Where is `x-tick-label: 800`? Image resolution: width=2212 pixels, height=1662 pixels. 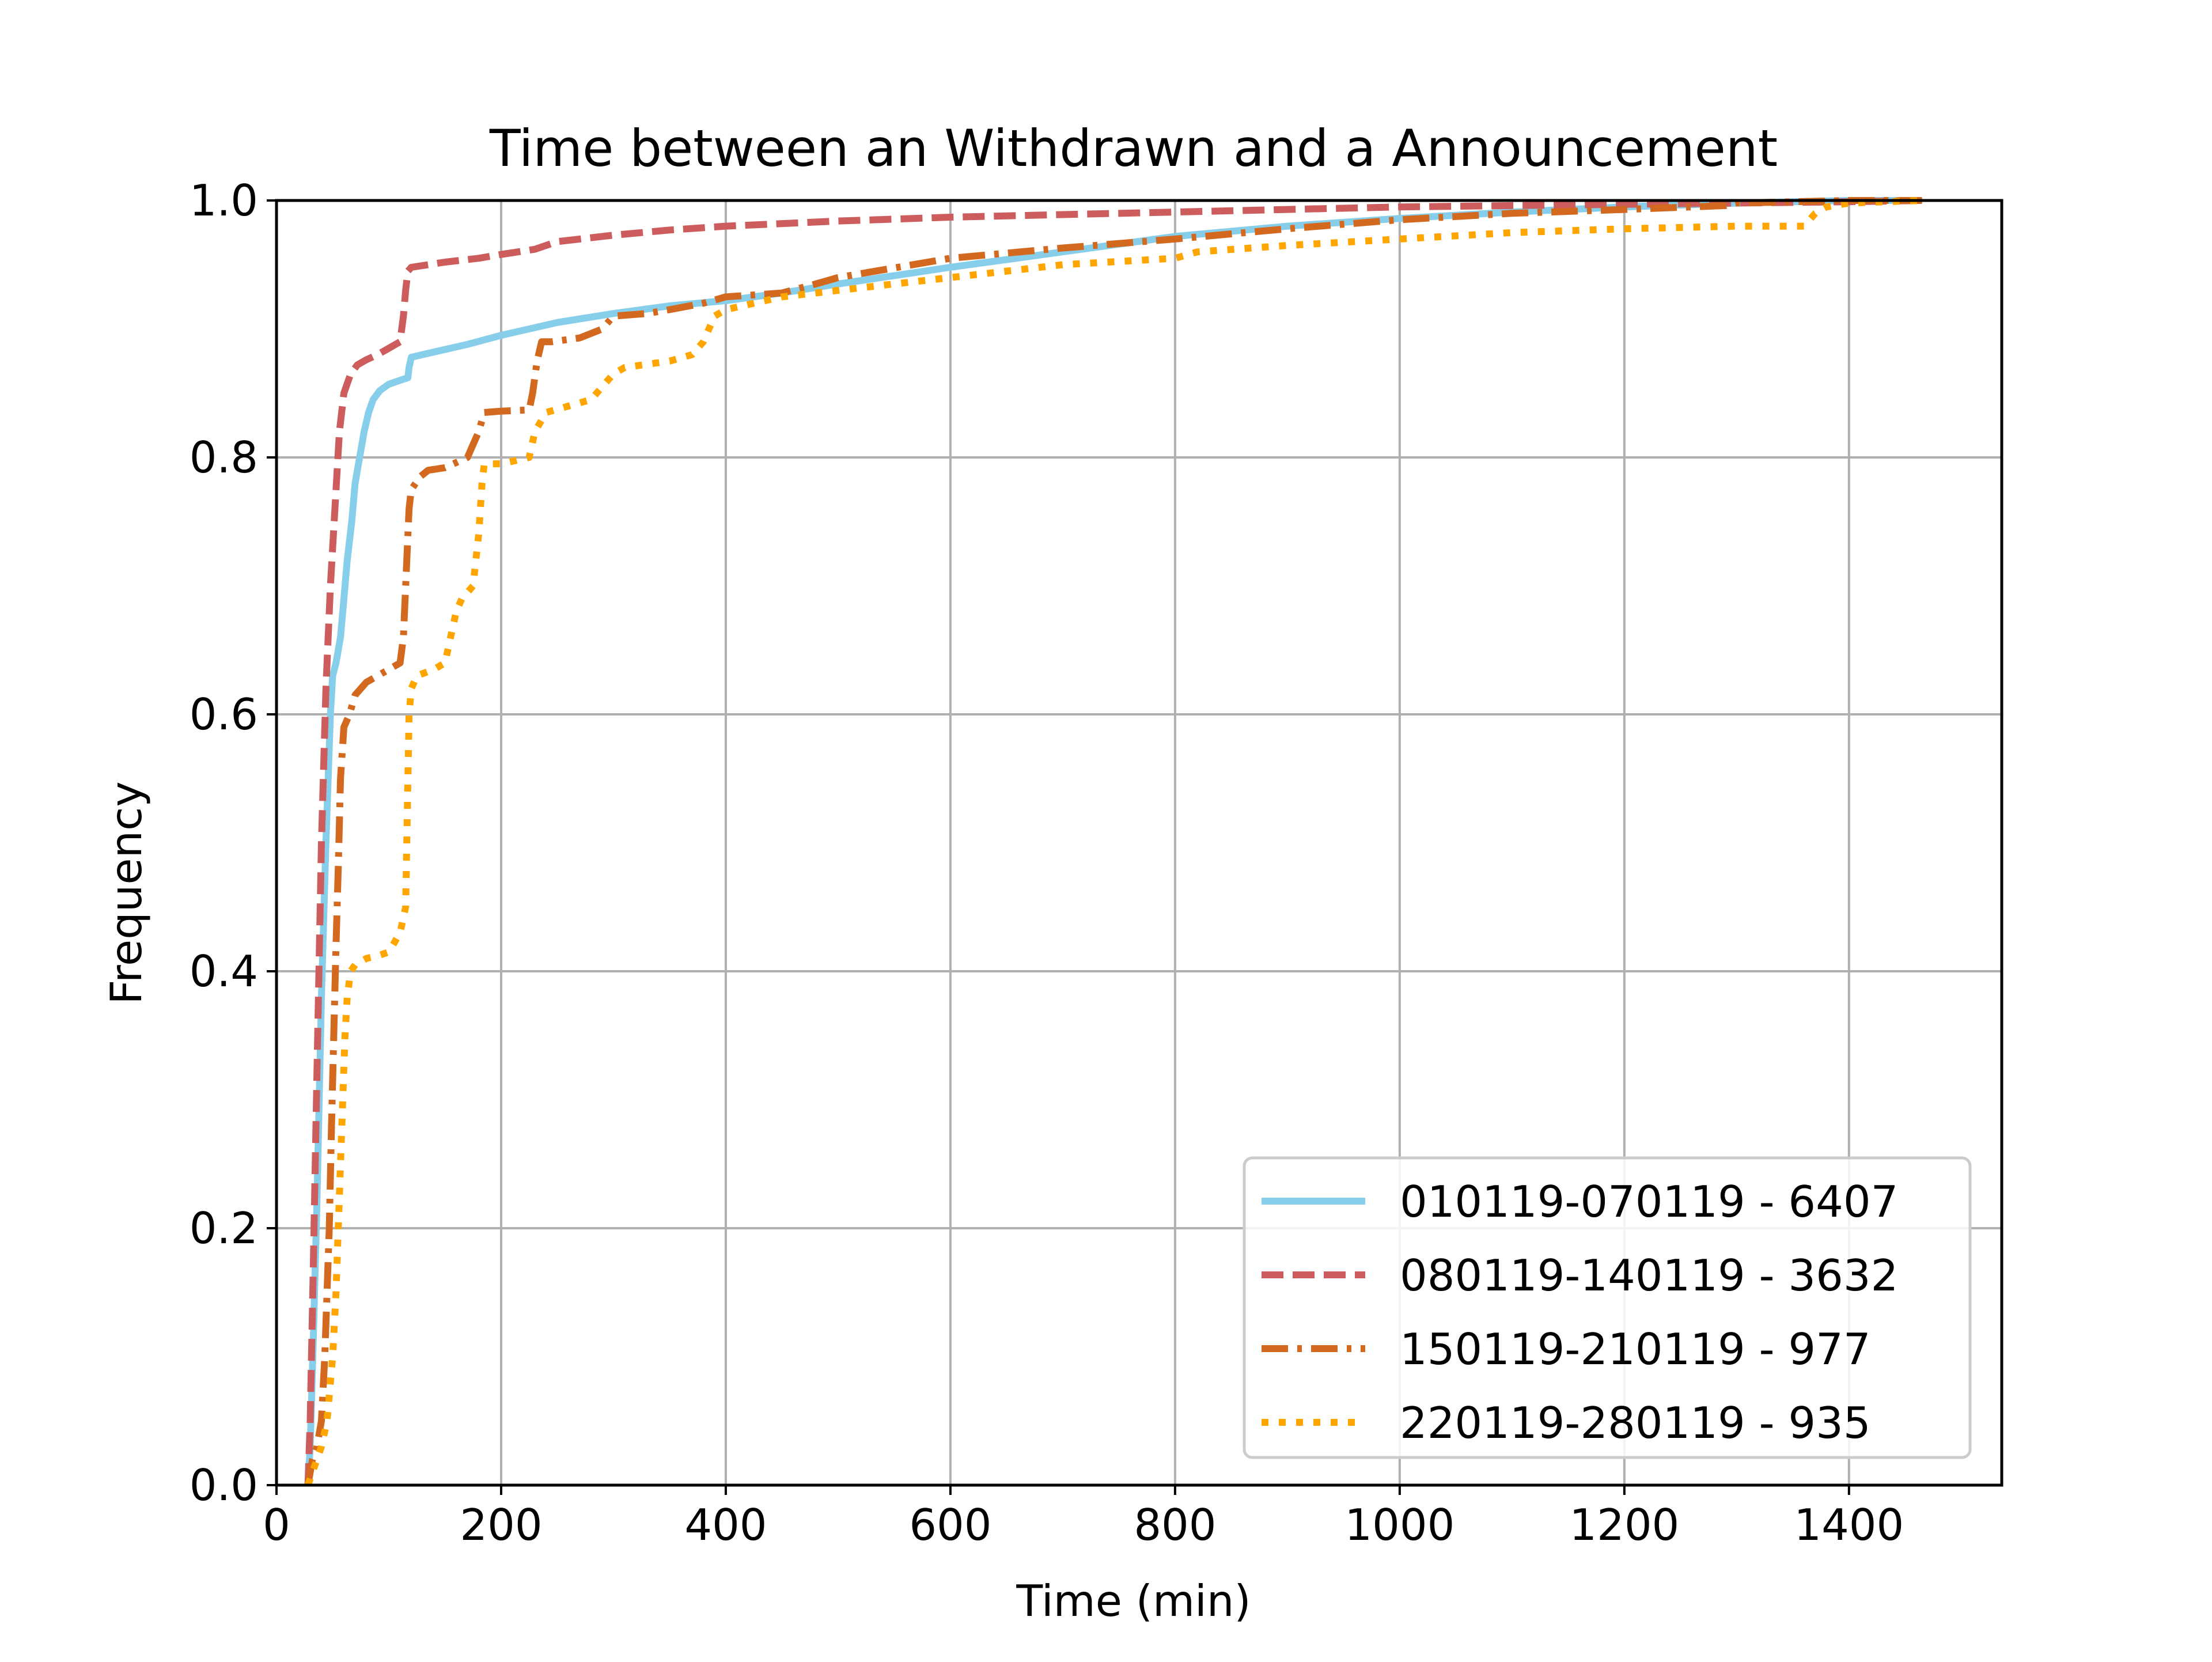
x-tick-label: 800 is located at coordinates (1175, 1525).